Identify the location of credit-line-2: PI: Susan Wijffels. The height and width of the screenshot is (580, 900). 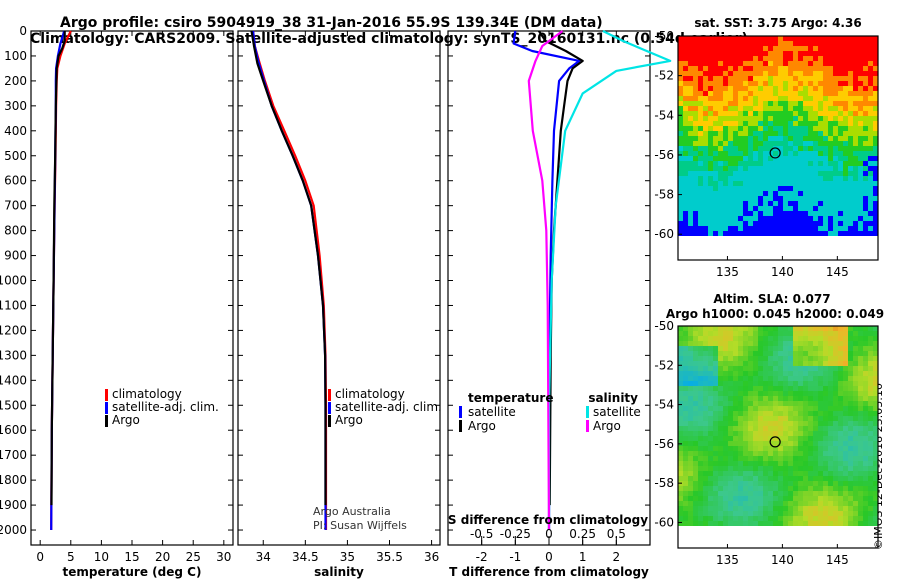
(360, 525).